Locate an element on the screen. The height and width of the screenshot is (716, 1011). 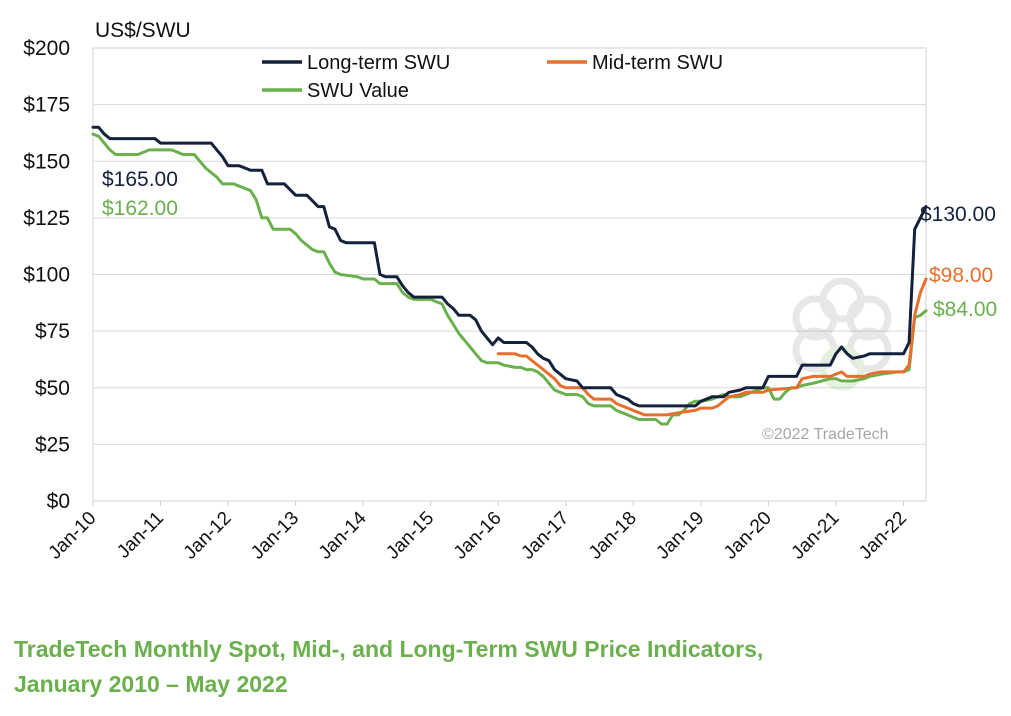
y-tick-label: $125 is located at coordinates (46, 218).